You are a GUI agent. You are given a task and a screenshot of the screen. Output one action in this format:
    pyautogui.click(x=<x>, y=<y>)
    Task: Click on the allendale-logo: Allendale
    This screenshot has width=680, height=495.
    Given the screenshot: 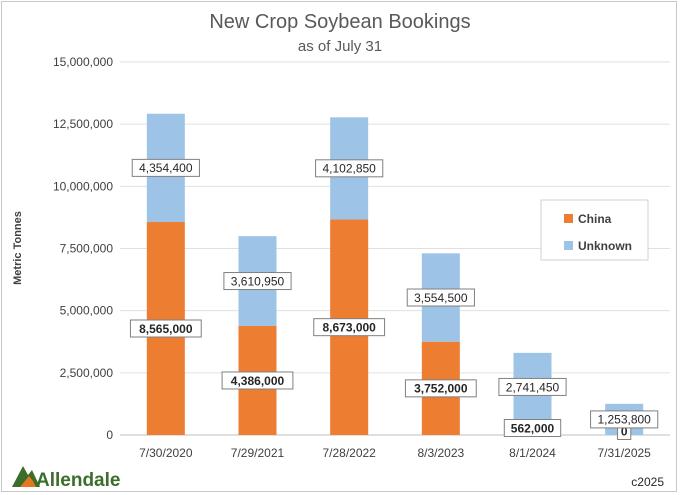 What is the action you would take?
    pyautogui.click(x=66, y=478)
    